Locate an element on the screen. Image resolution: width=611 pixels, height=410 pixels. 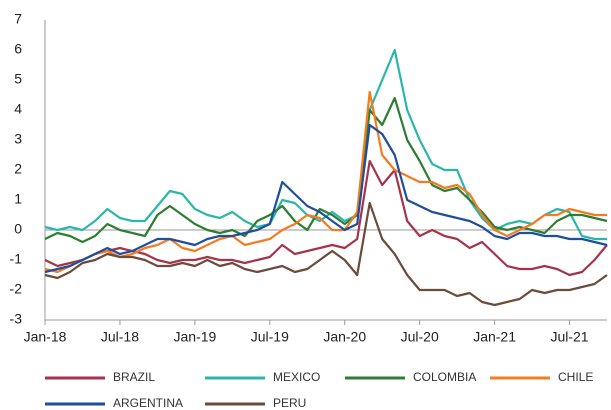
x-tick-label: Jul-18 is located at coordinates (120, 337).